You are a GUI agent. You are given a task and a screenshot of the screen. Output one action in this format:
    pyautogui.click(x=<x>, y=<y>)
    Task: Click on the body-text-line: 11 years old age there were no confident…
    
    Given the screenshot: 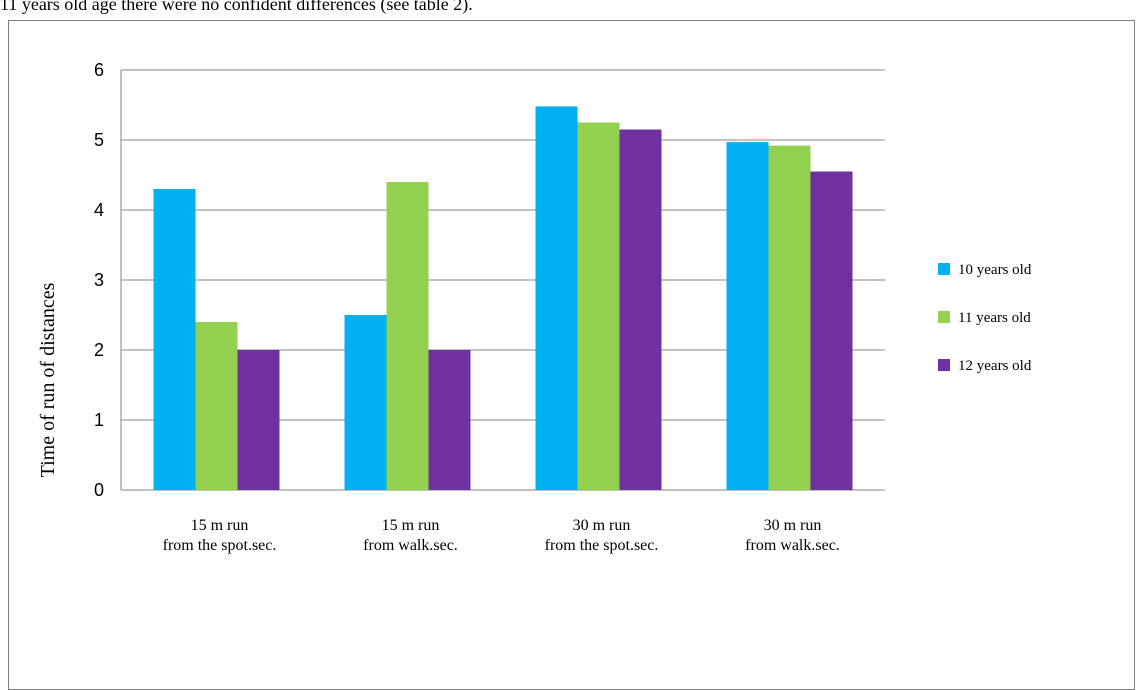 What is the action you would take?
    pyautogui.click(x=236, y=7)
    